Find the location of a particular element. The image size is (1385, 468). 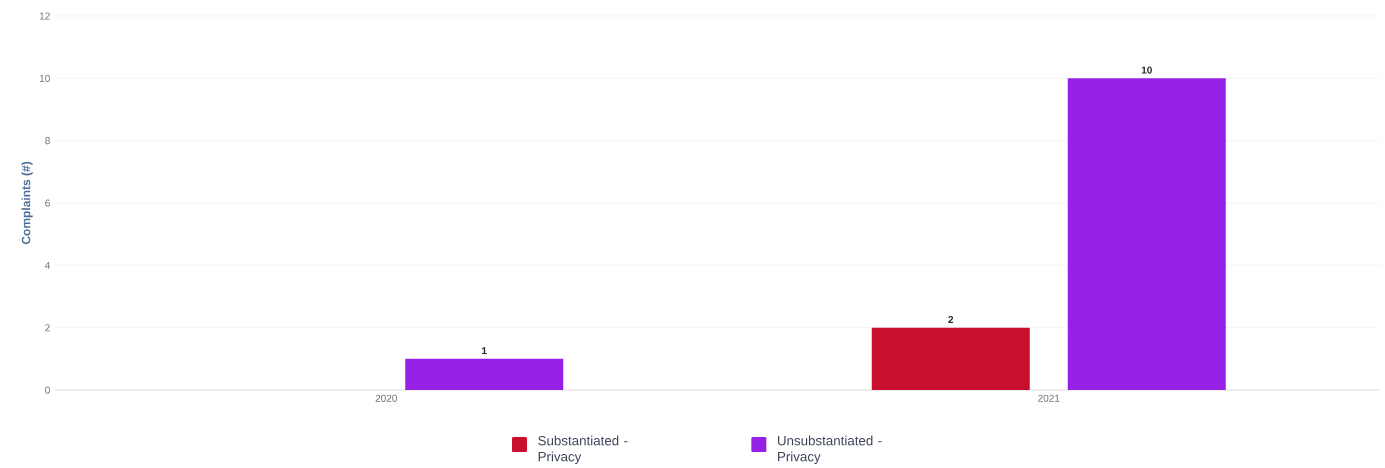

x-tick-label: 2020 is located at coordinates (386, 398).